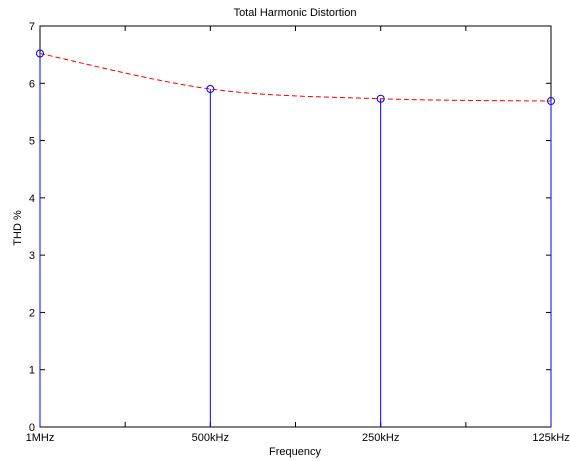 The height and width of the screenshot is (461, 570). What do you see at coordinates (32, 142) in the screenshot?
I see `y-tick-label: 5` at bounding box center [32, 142].